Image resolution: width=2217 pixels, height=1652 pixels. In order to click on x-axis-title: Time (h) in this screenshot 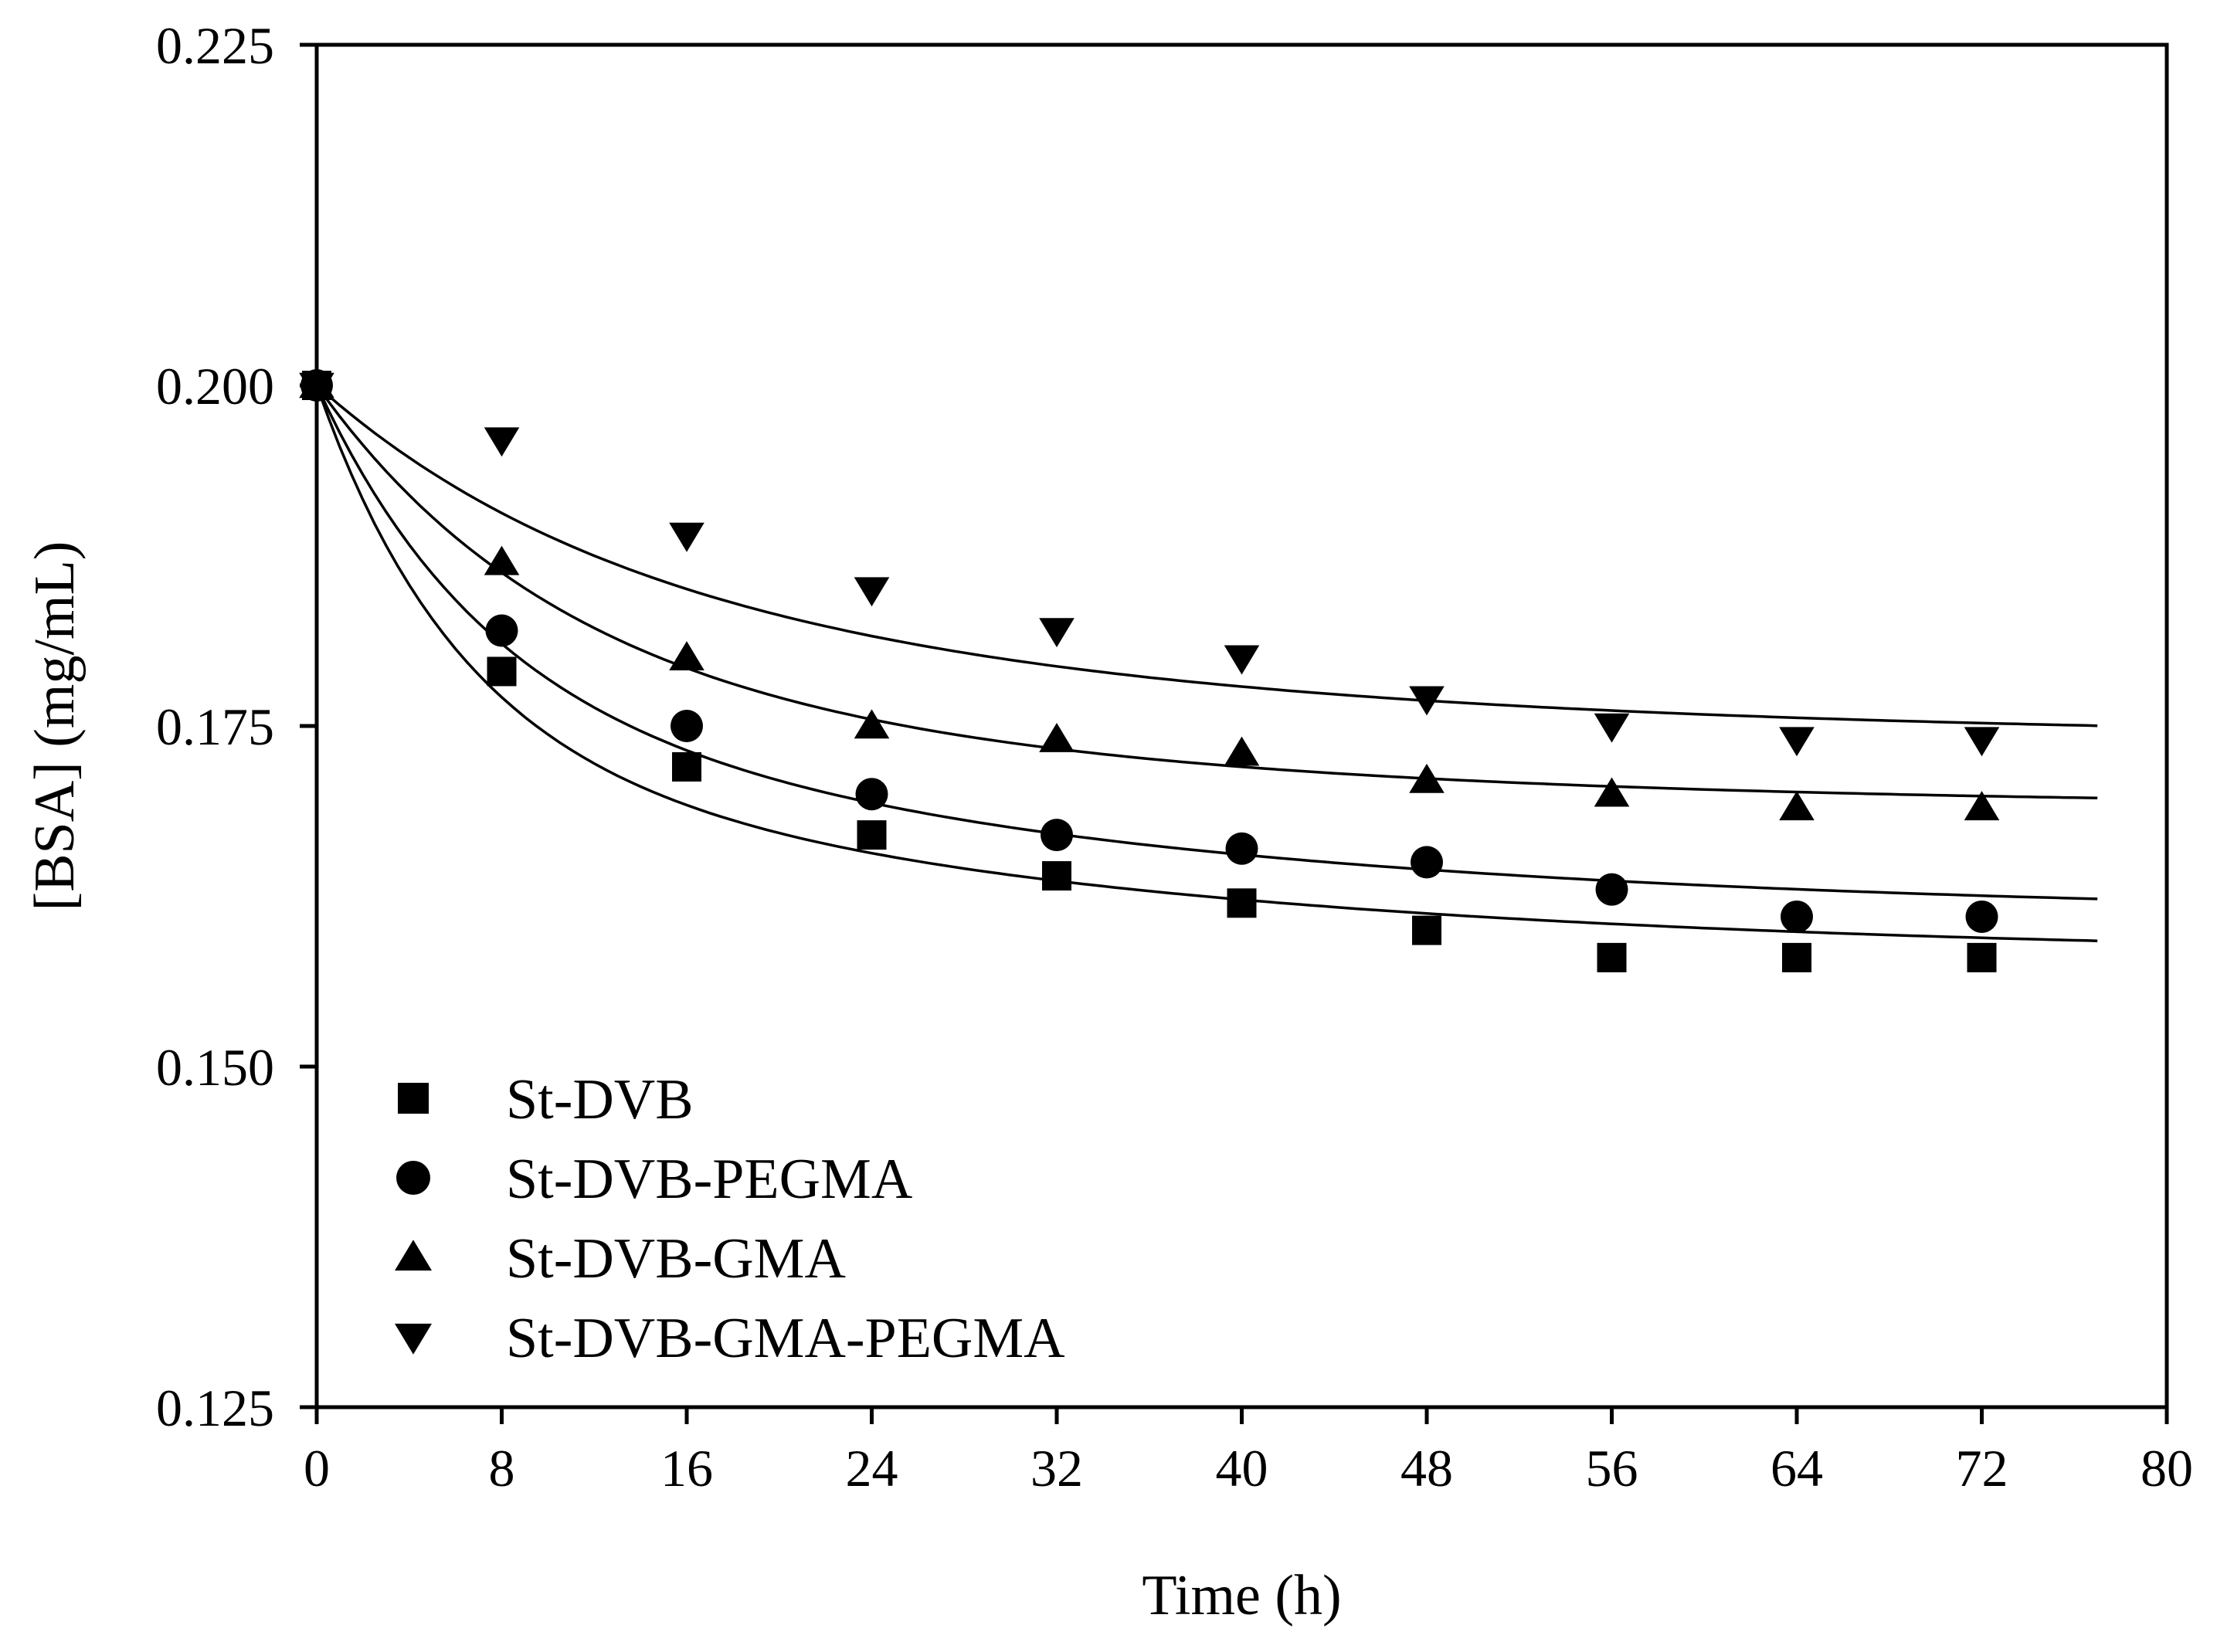, I will do `click(1241, 1595)`.